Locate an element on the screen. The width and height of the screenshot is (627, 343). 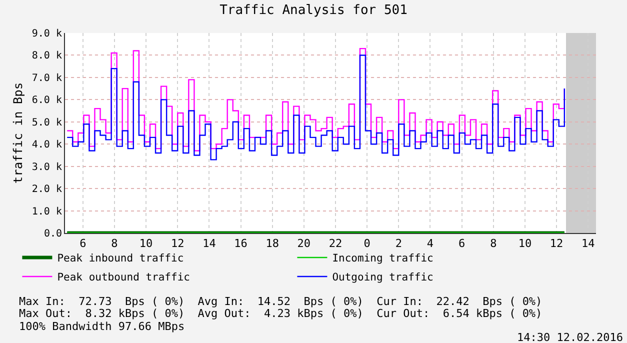
legend-label: Peak inbound traffic is located at coordinates (120, 258).